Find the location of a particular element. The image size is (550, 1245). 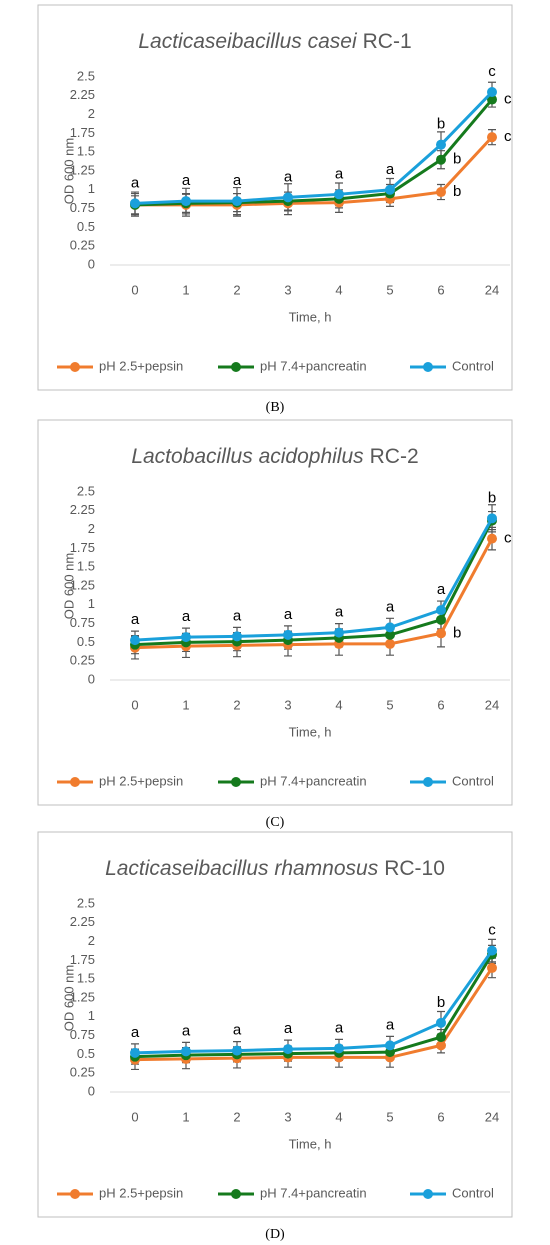

title-strain: RC-10 is located at coordinates (414, 868).